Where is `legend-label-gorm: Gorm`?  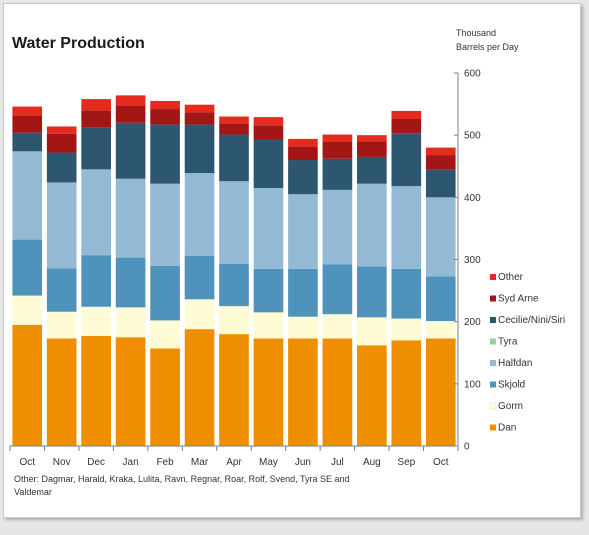
legend-label-gorm: Gorm is located at coordinates (510, 406).